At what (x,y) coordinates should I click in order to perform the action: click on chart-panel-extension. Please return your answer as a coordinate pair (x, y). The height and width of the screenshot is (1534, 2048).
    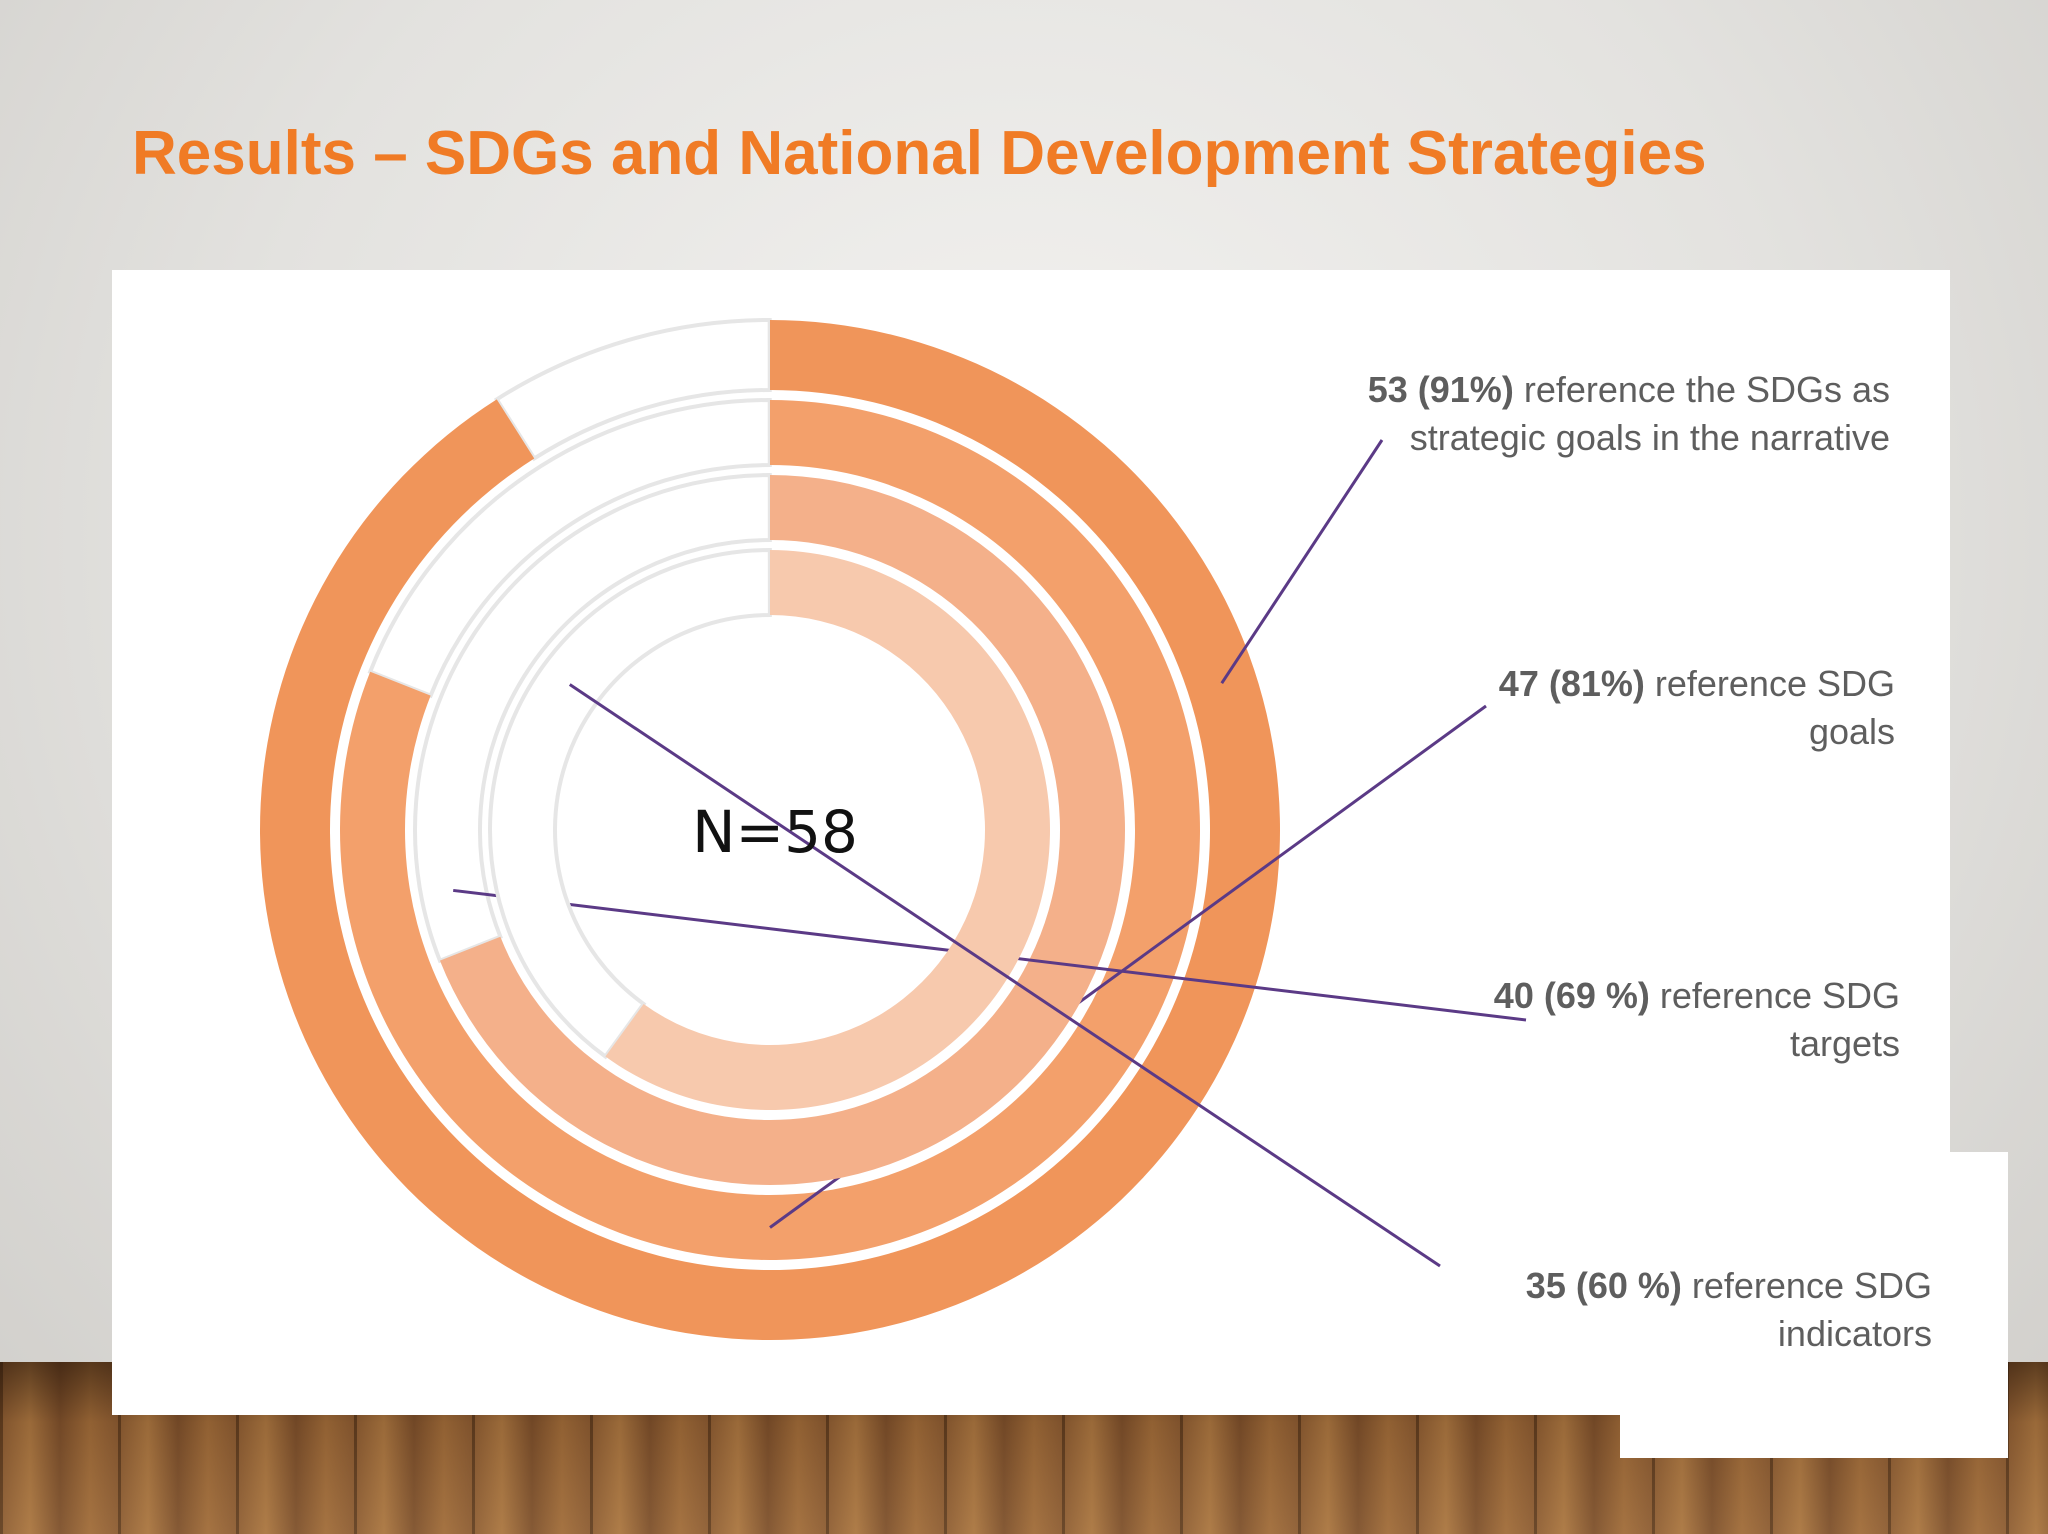
    Looking at the image, I should click on (1814, 1305).